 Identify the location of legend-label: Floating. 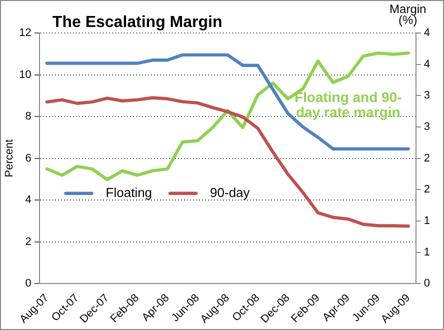
(129, 192).